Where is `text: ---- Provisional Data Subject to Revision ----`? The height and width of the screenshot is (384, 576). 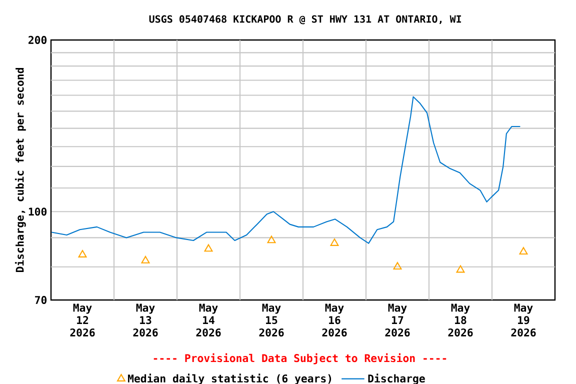 text: ---- Provisional Data Subject to Revision ---- is located at coordinates (300, 358).